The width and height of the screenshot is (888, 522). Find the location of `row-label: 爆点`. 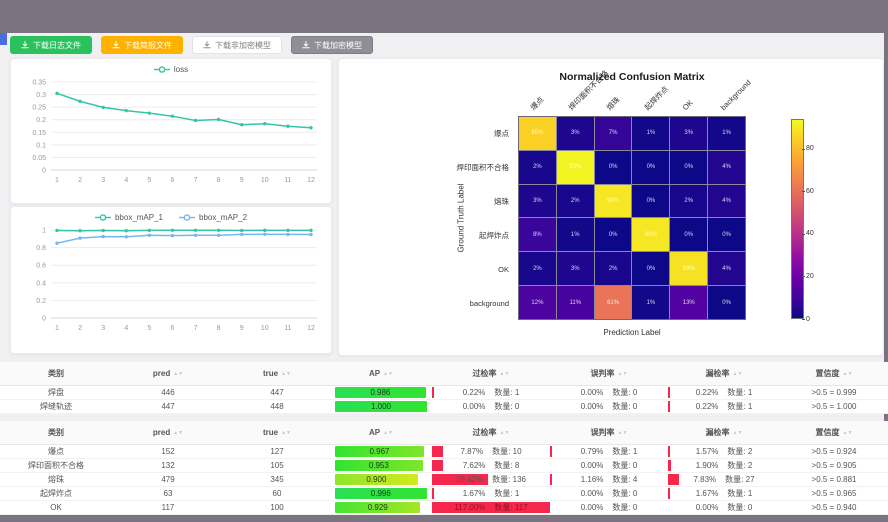

row-label: 爆点 is located at coordinates (501, 133).